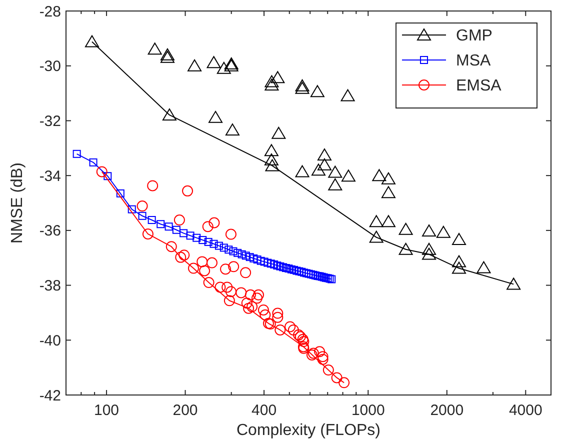  I want to click on x-tick-label: 400, so click(264, 410).